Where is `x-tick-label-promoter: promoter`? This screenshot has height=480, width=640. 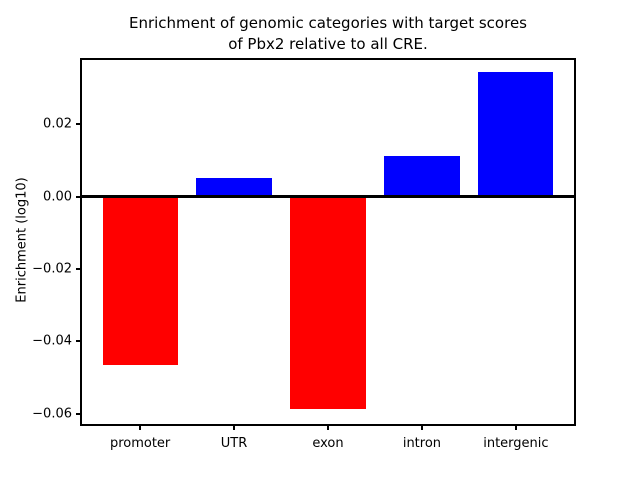 x-tick-label-promoter: promoter is located at coordinates (140, 443).